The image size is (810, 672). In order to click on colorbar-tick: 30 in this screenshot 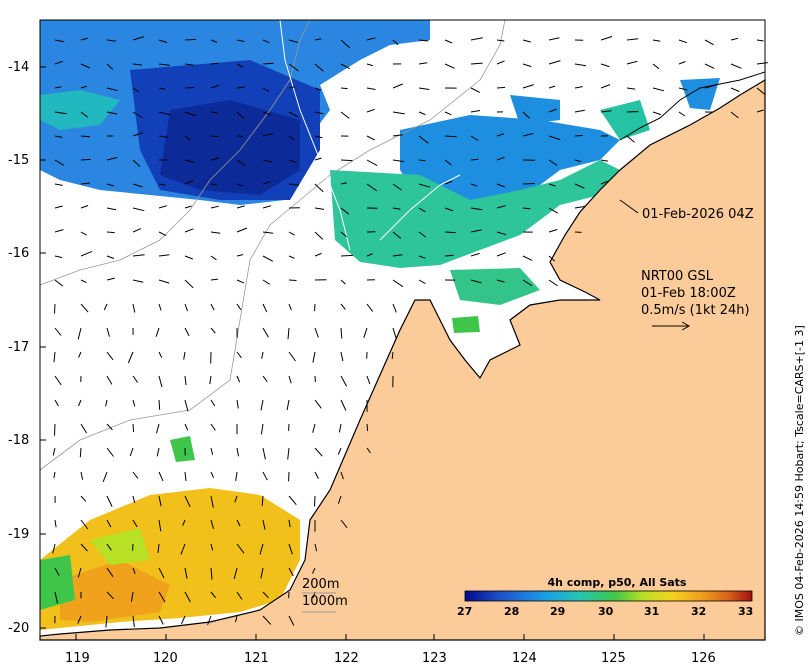, I will do `click(606, 611)`.